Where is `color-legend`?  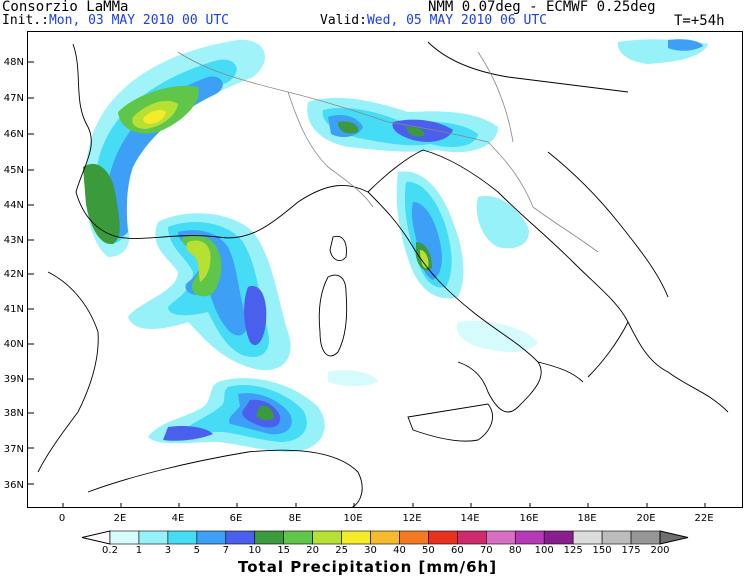 color-legend is located at coordinates (385, 537).